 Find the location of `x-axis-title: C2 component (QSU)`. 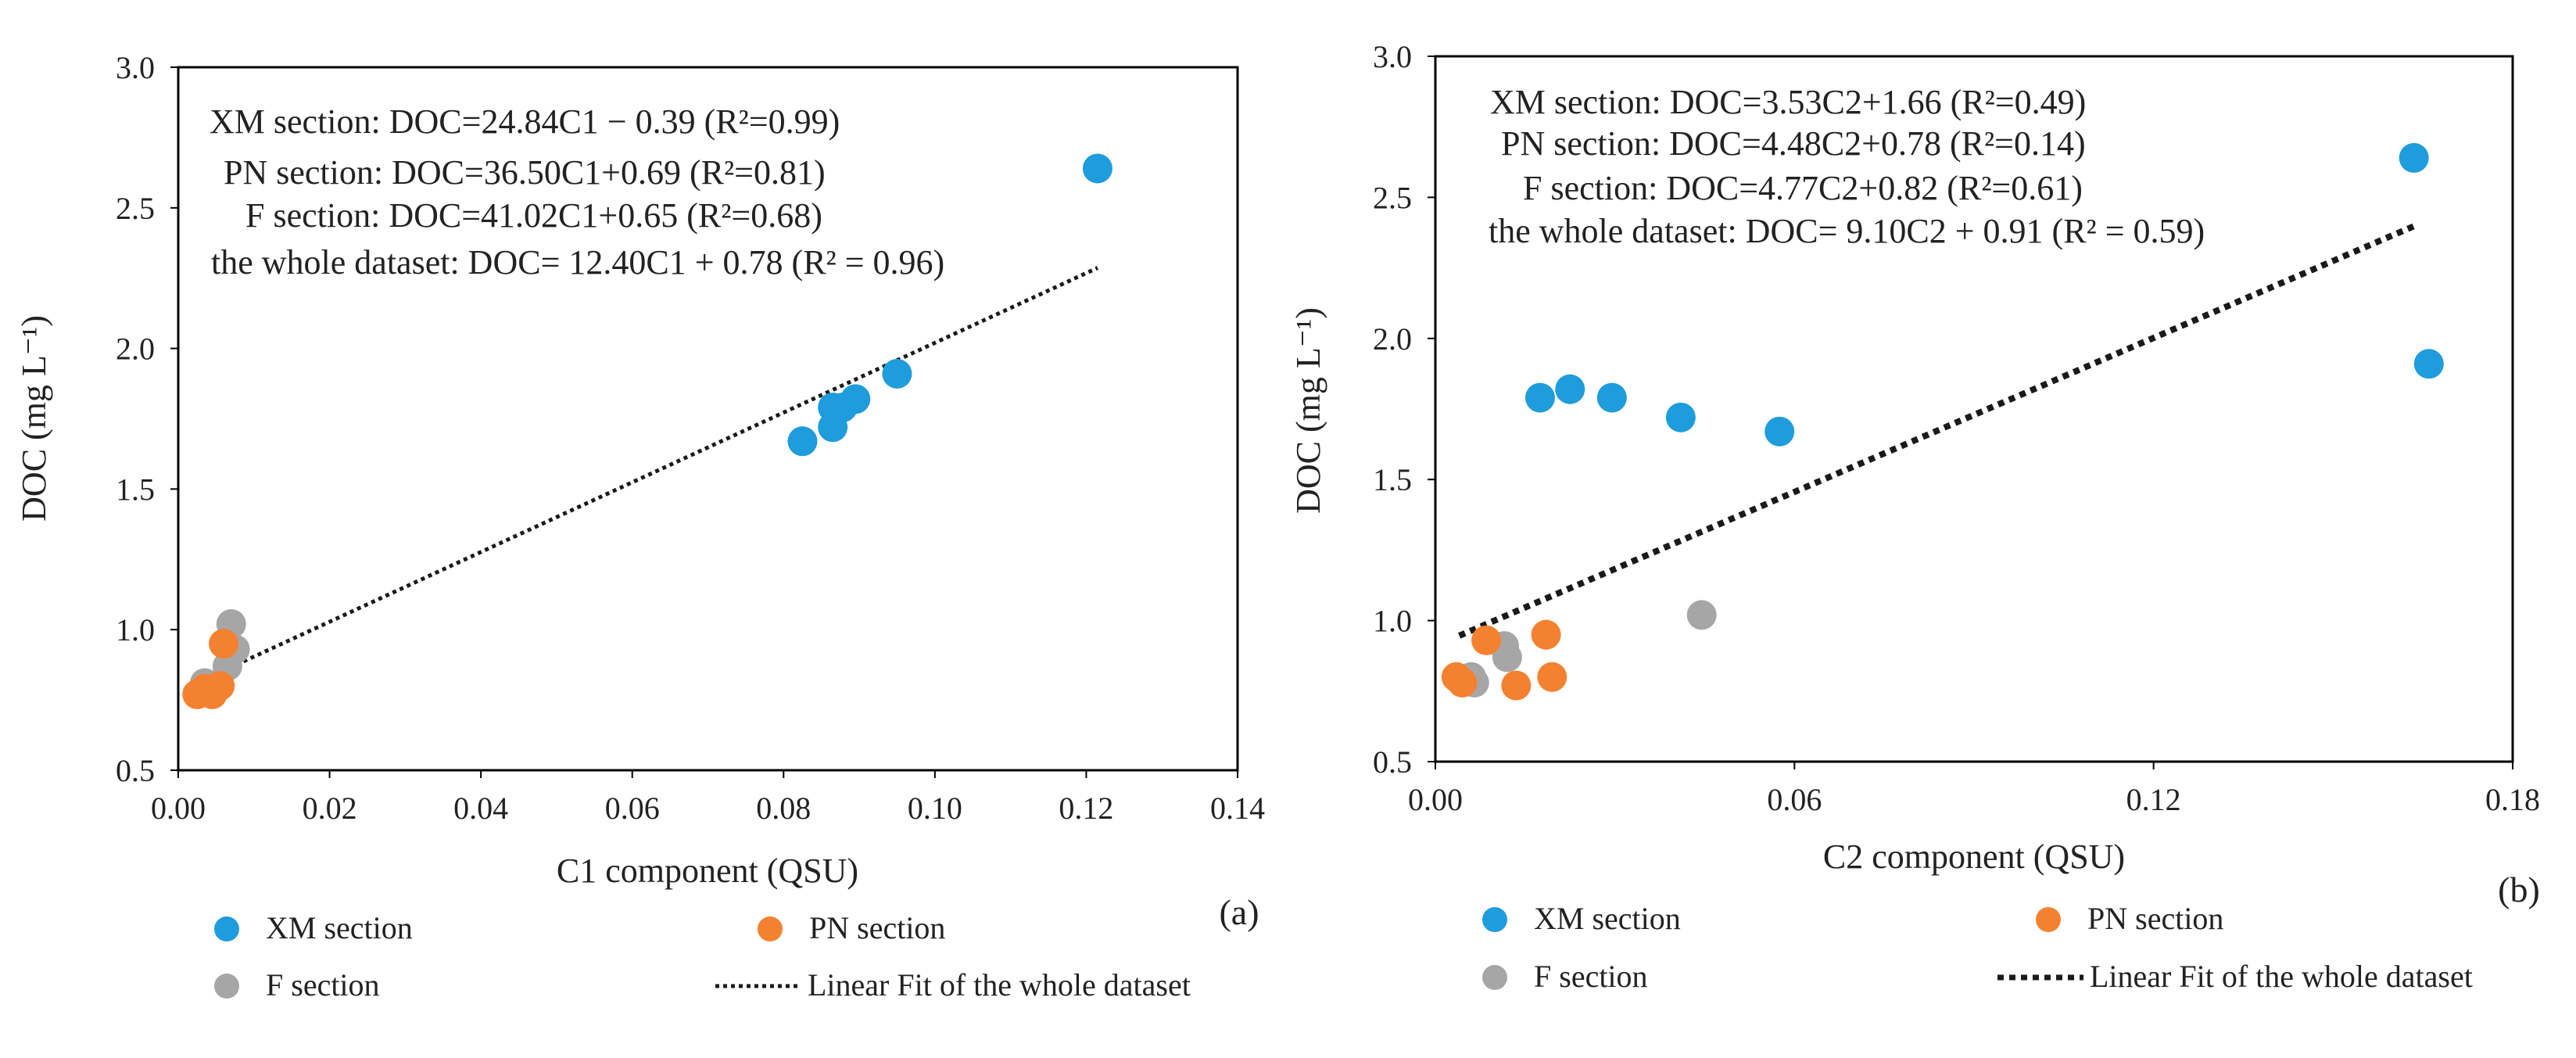

x-axis-title: C2 component (QSU) is located at coordinates (1974, 857).